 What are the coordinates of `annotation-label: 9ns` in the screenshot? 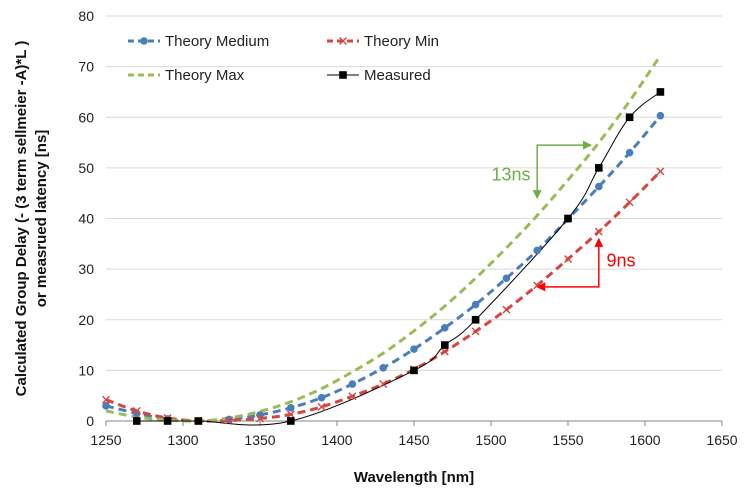 It's located at (621, 261).